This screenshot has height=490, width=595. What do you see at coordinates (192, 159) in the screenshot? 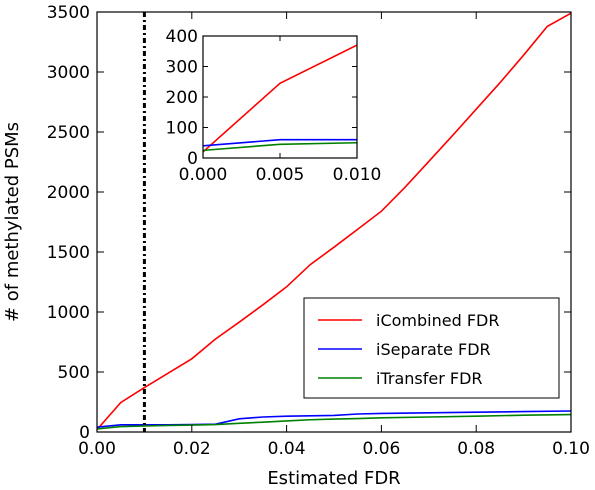
I see `inset-y-tick-label: 0` at bounding box center [192, 159].